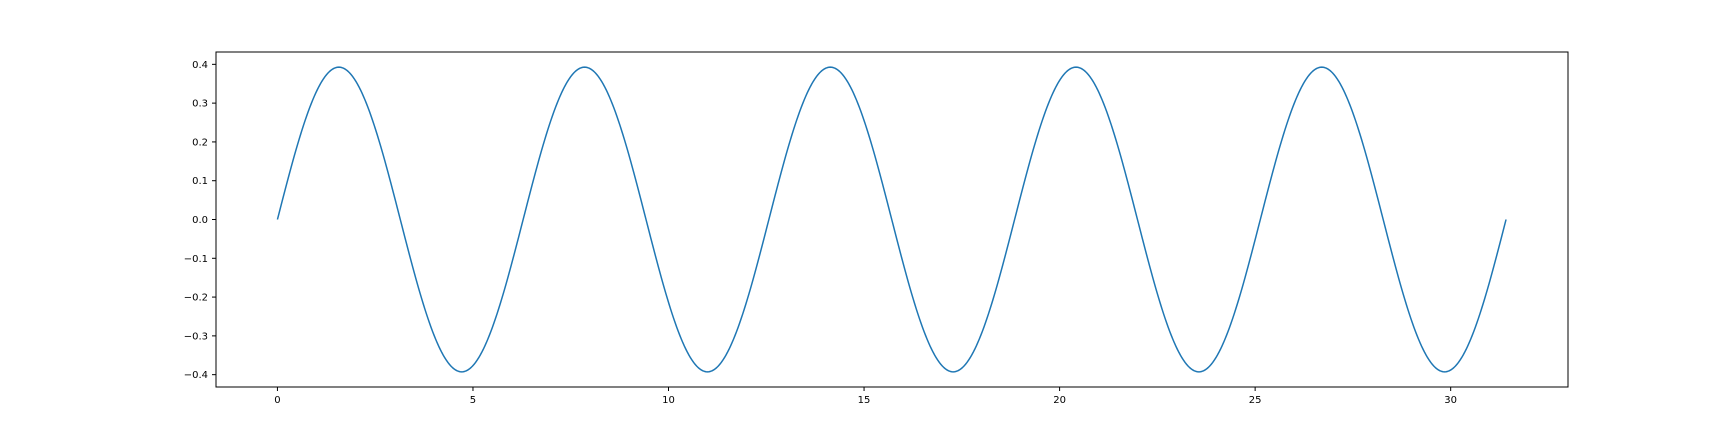 The height and width of the screenshot is (432, 1728). I want to click on x-axis: 0 5 10 15 20 25 30, so click(865, 396).